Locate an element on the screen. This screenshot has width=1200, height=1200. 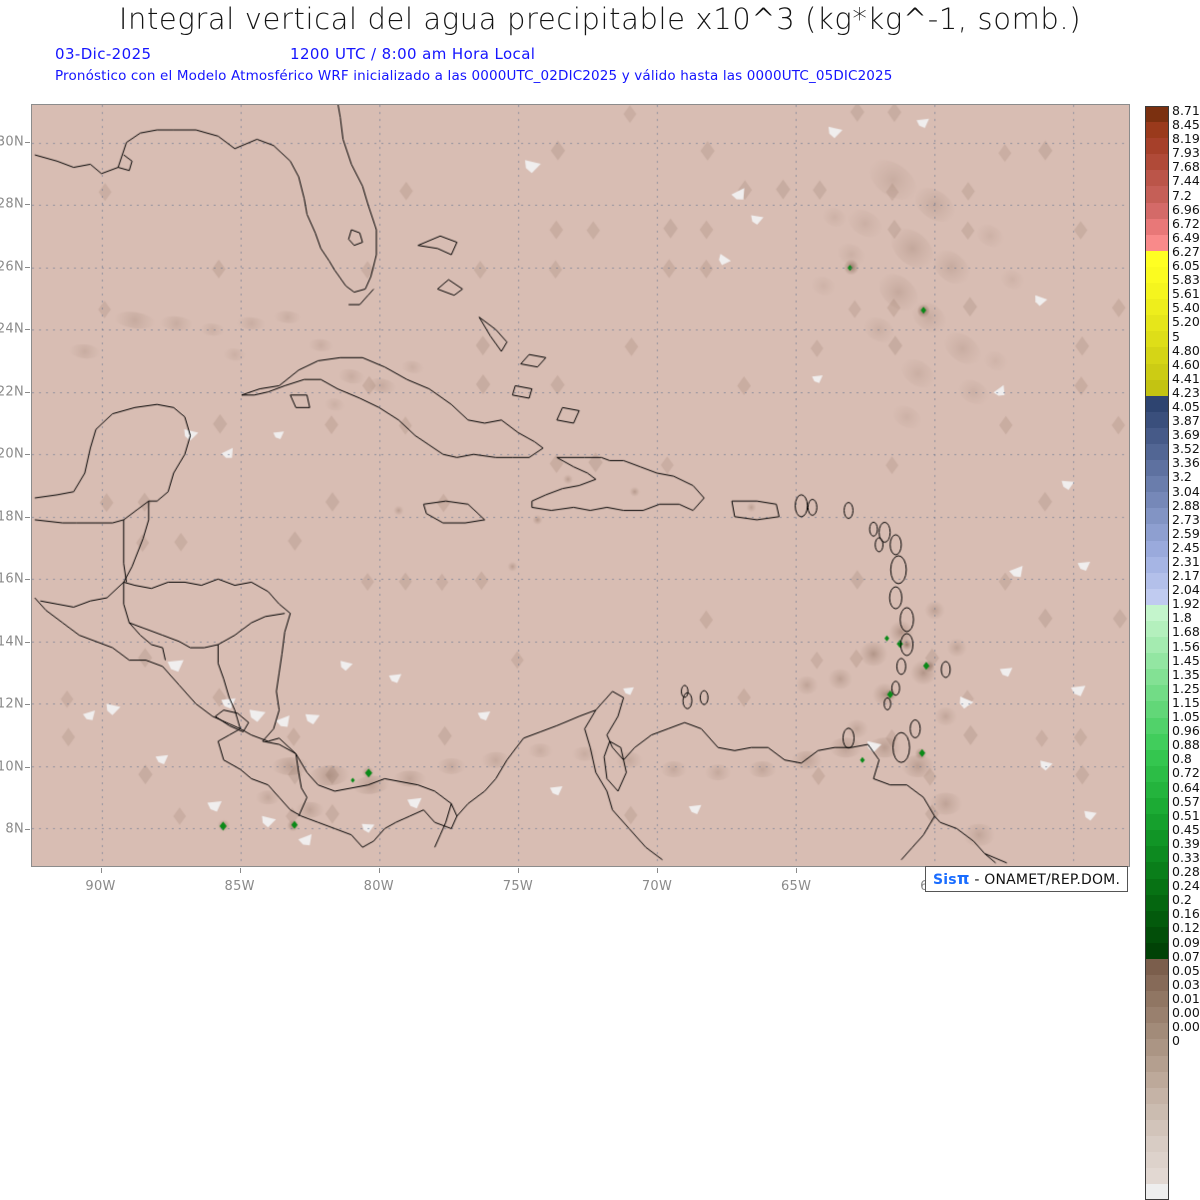
colorbar-tick-label: 4.608 is located at coordinates (1186, 364).